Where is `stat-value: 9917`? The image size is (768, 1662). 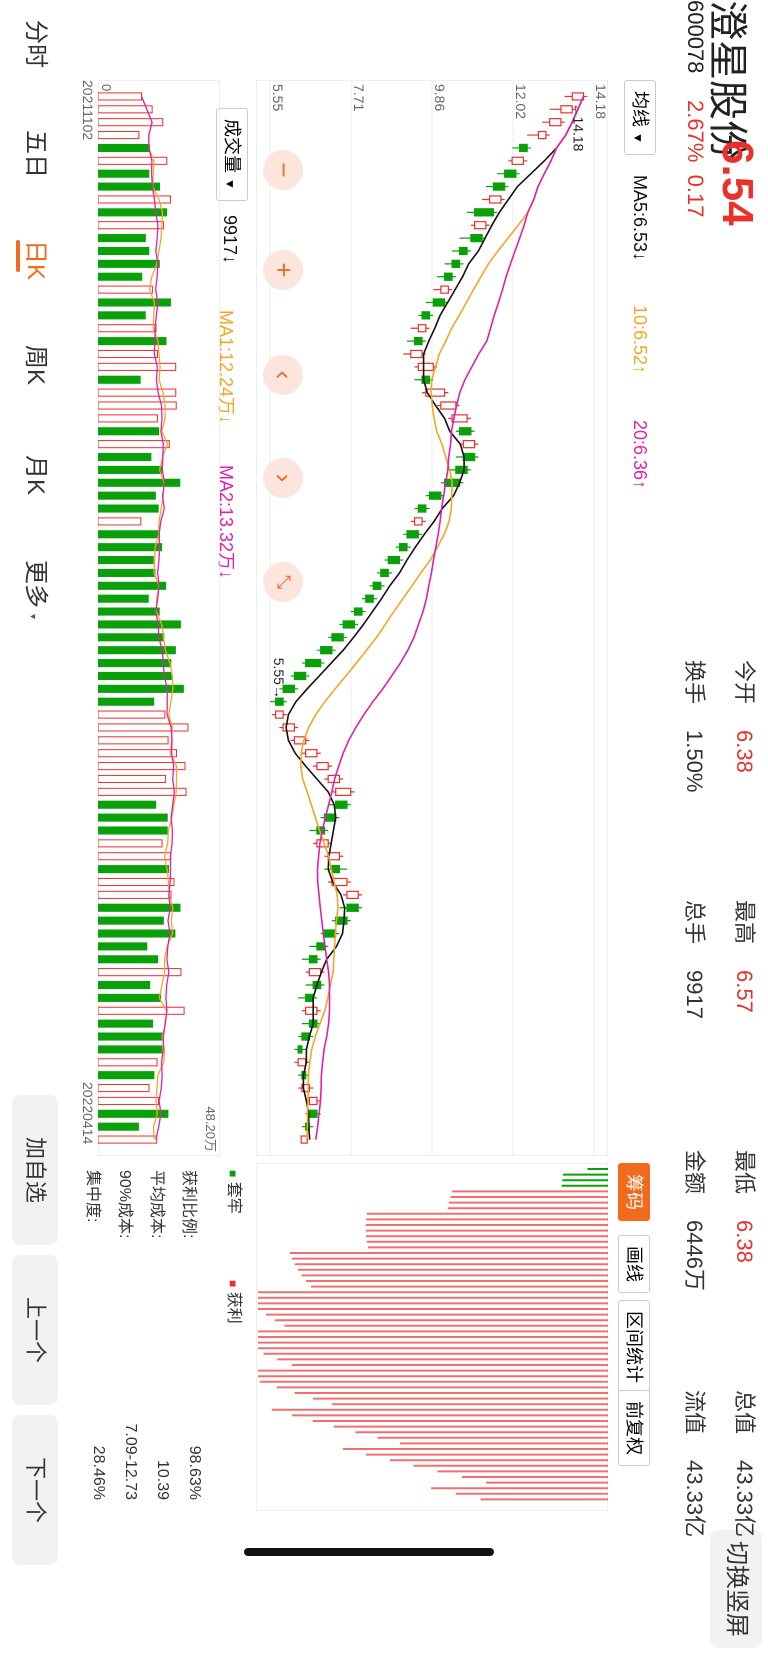 stat-value: 9917 is located at coordinates (694, 994).